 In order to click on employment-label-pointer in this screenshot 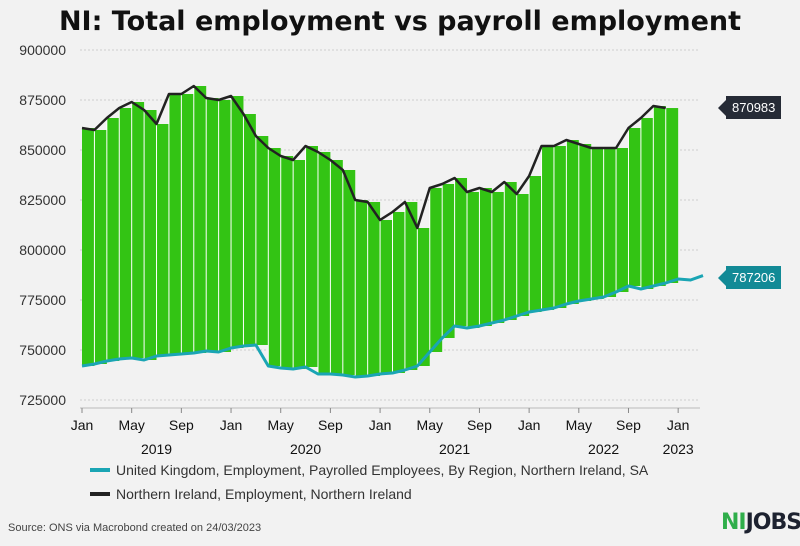, I will do `click(722, 108)`.